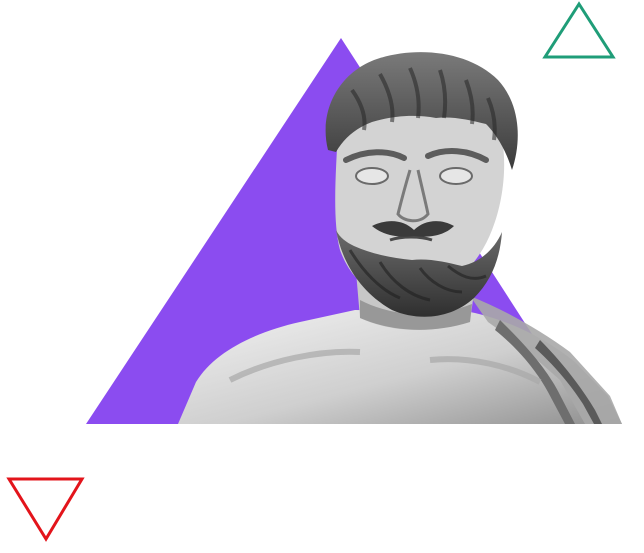 Image resolution: width=644 pixels, height=553 pixels. What do you see at coordinates (45, 509) in the screenshot?
I see `red-triangle-outline` at bounding box center [45, 509].